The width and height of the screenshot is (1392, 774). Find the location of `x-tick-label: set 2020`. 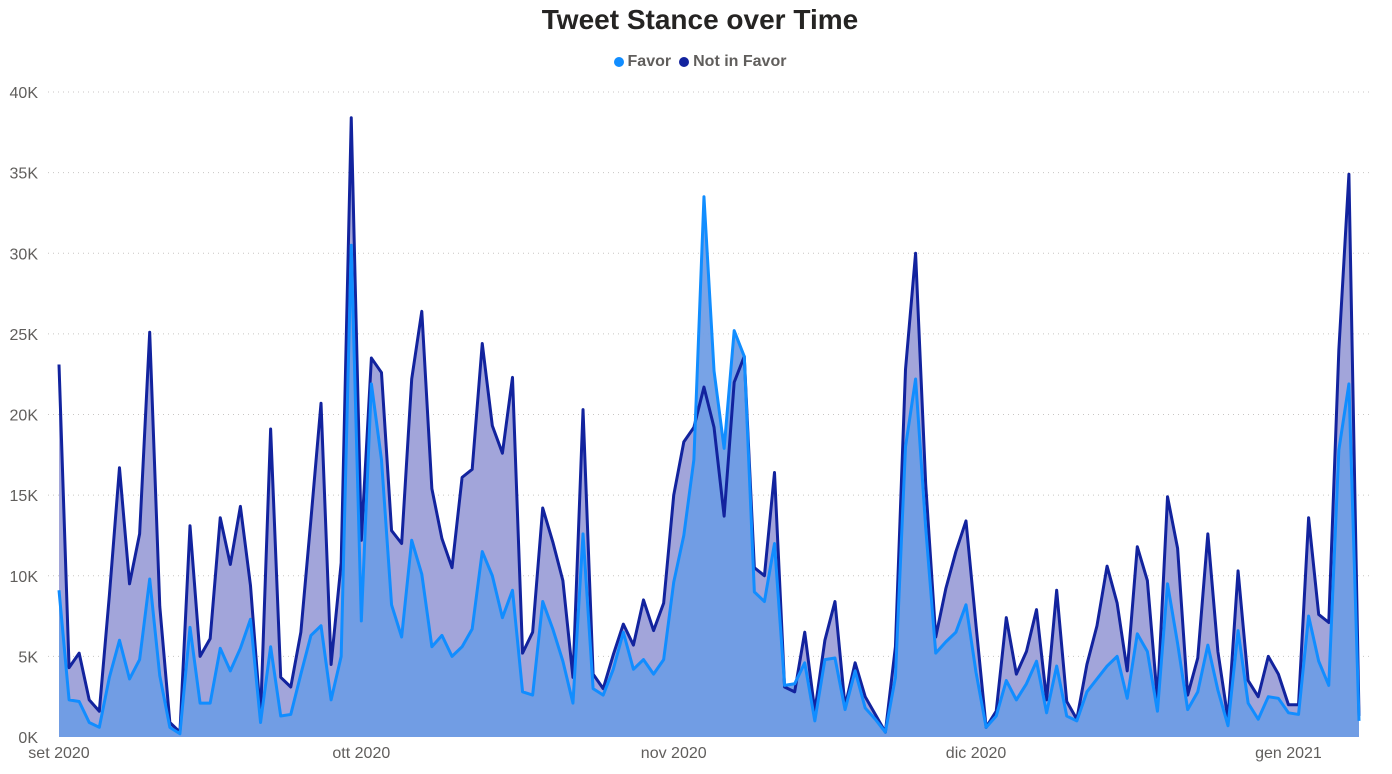

x-tick-label: set 2020 is located at coordinates (58, 753).